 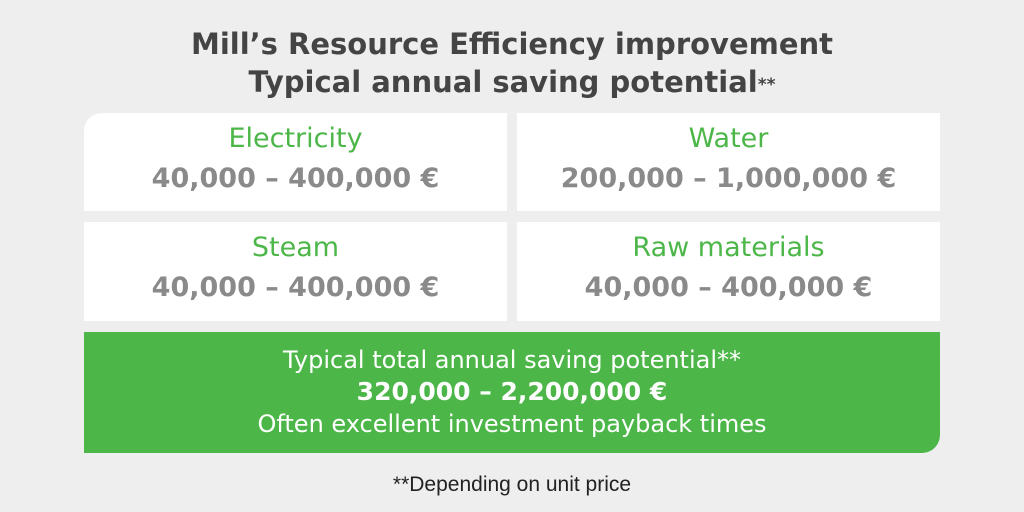 What do you see at coordinates (512, 360) in the screenshot?
I see `total-savings-heading: Typical total annual saving potential**` at bounding box center [512, 360].